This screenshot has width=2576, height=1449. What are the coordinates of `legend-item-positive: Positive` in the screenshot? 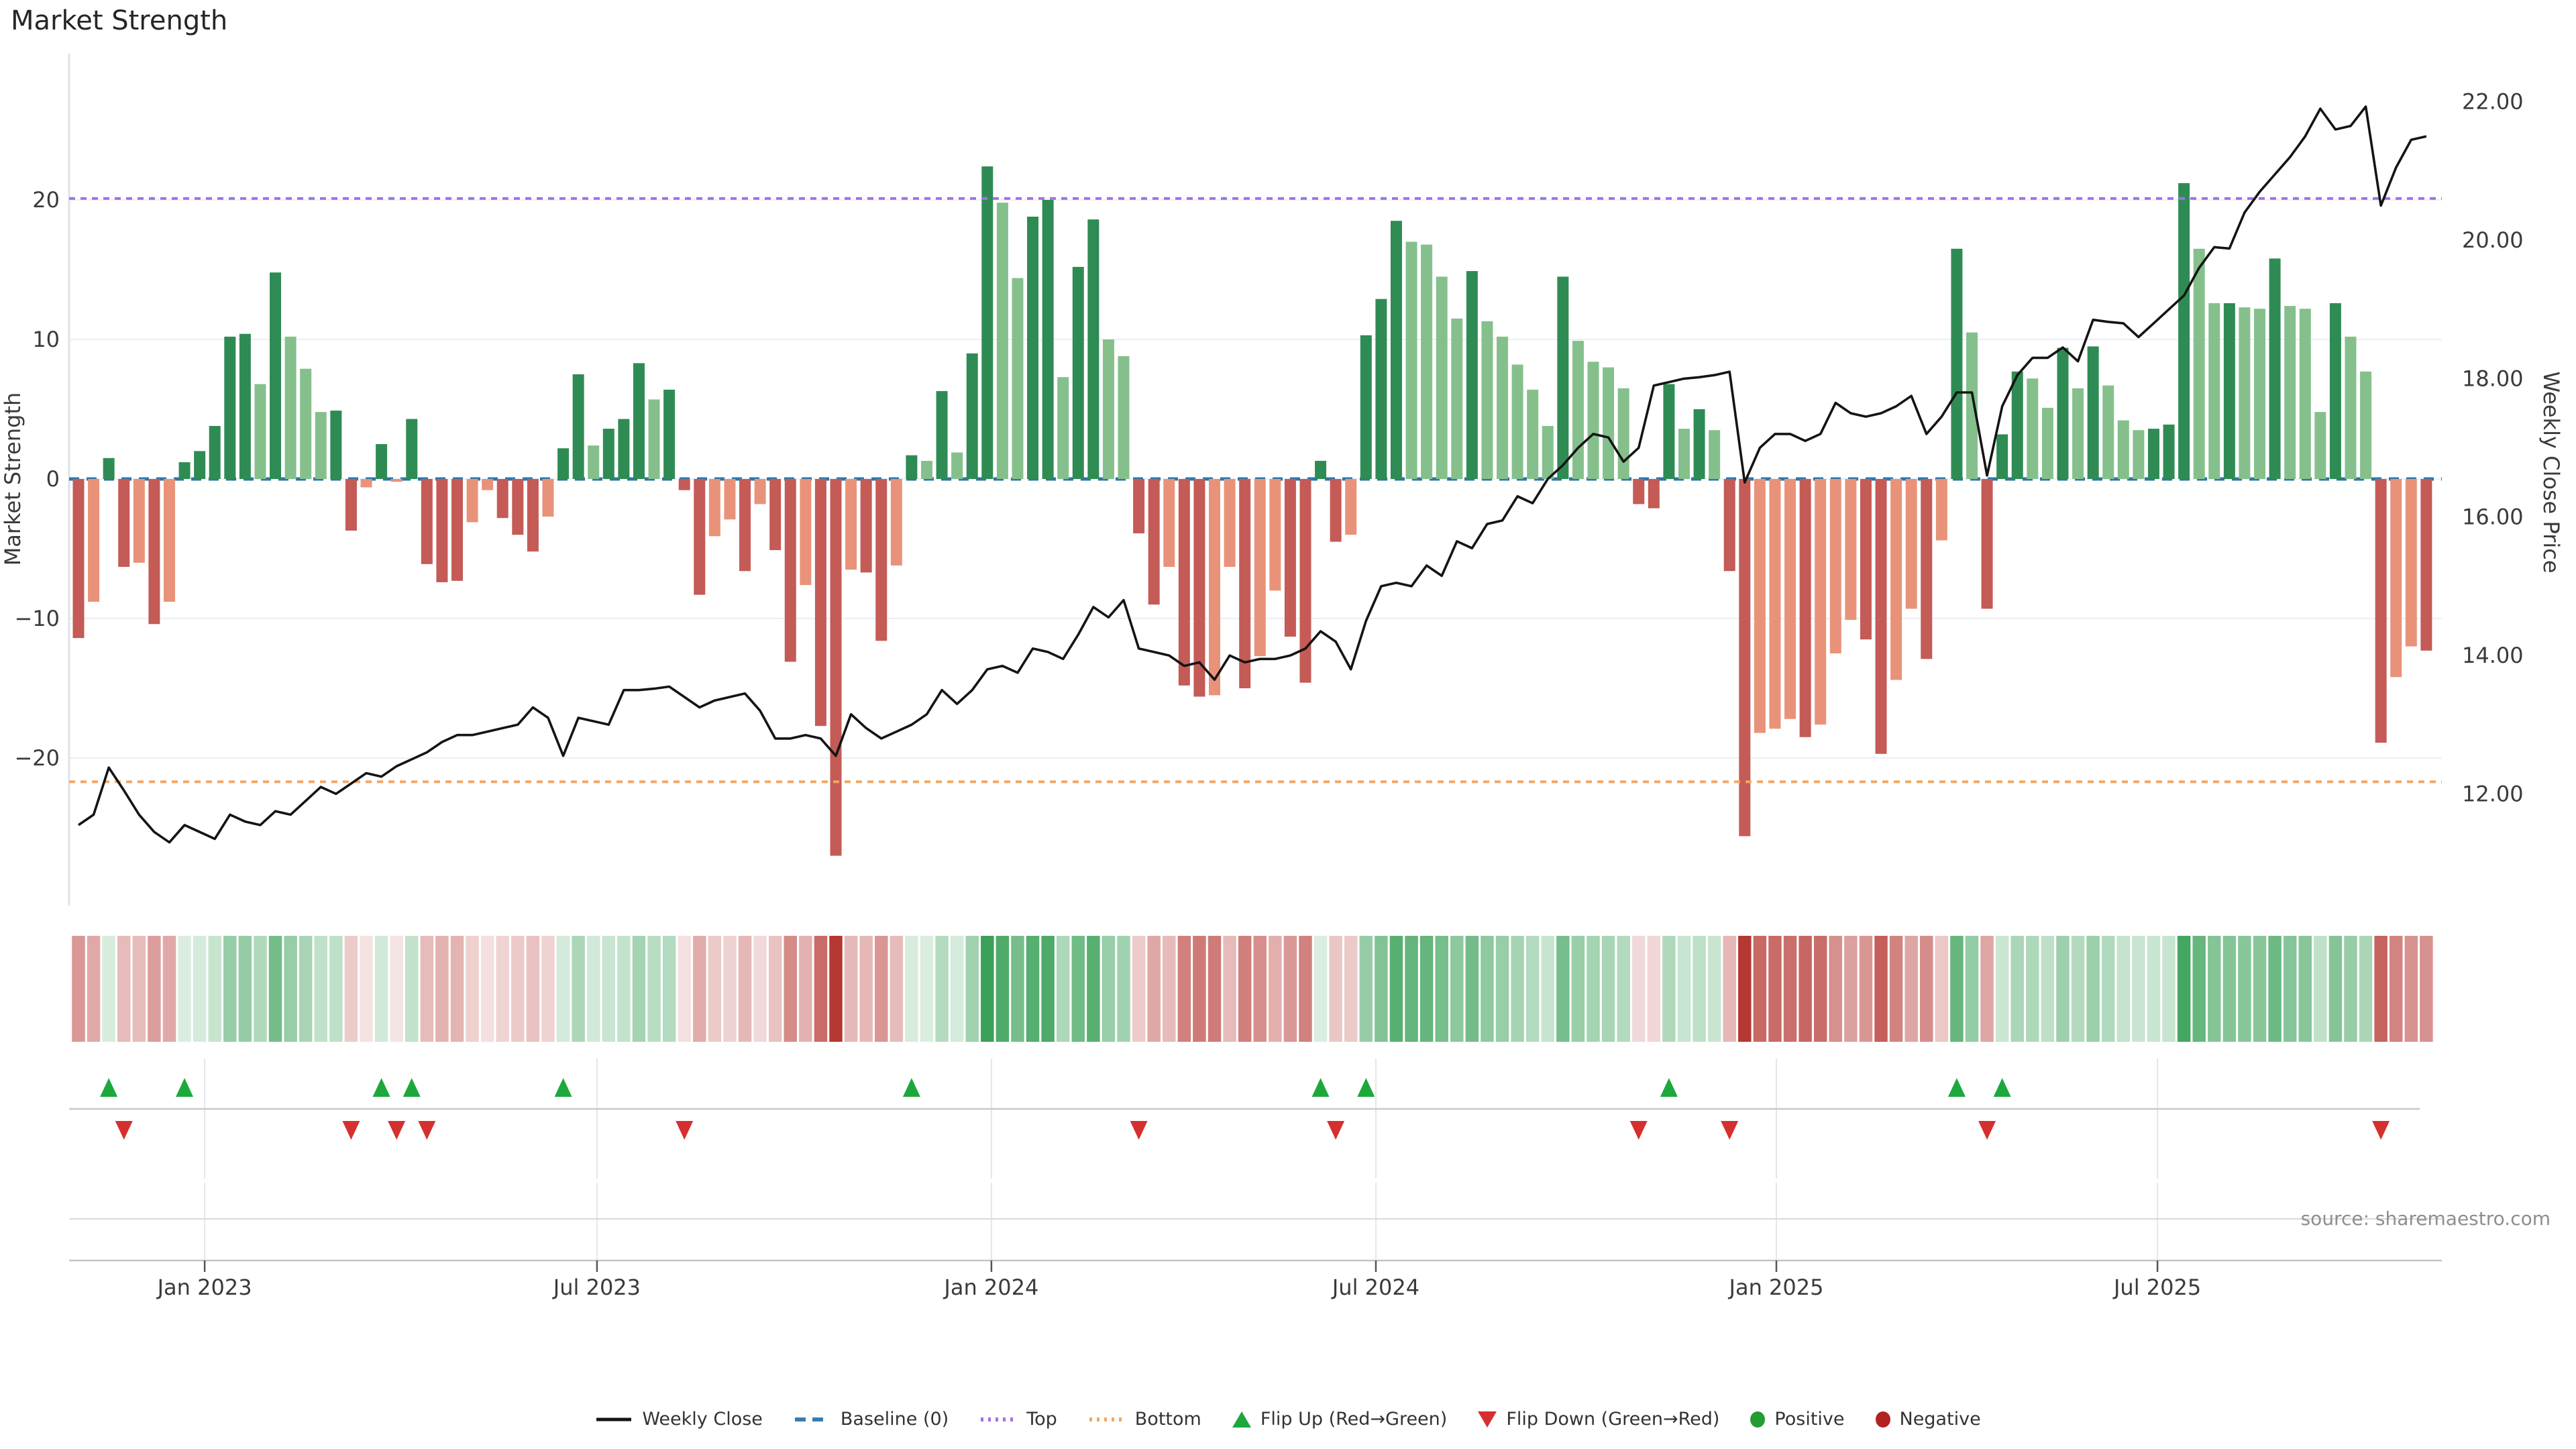 It's located at (1797, 1419).